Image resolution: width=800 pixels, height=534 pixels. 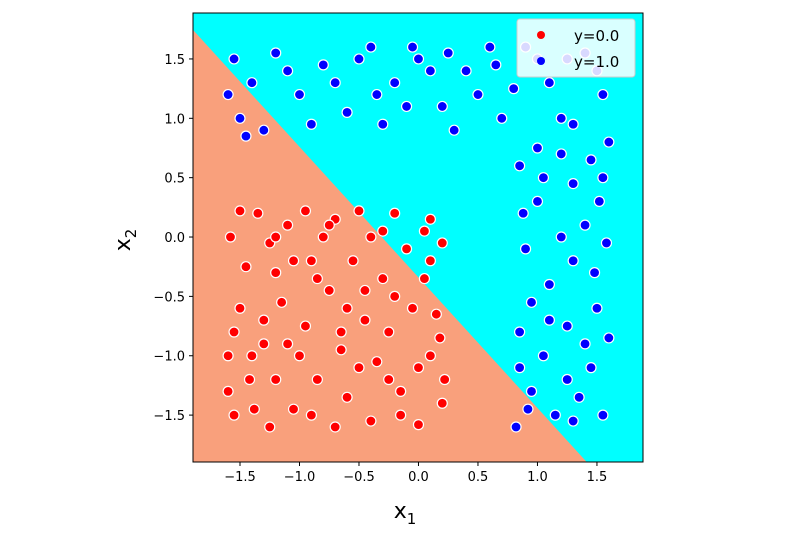 I want to click on x-tick-label: −1.0, so click(x=300, y=477).